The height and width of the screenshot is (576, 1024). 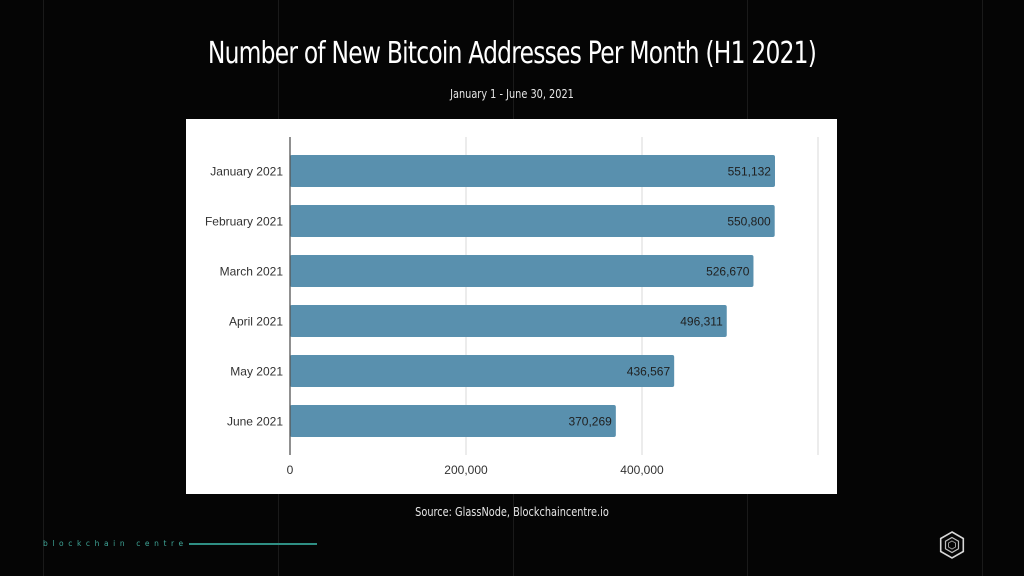 What do you see at coordinates (952, 545) in the screenshot?
I see `hexagon-logo-icon` at bounding box center [952, 545].